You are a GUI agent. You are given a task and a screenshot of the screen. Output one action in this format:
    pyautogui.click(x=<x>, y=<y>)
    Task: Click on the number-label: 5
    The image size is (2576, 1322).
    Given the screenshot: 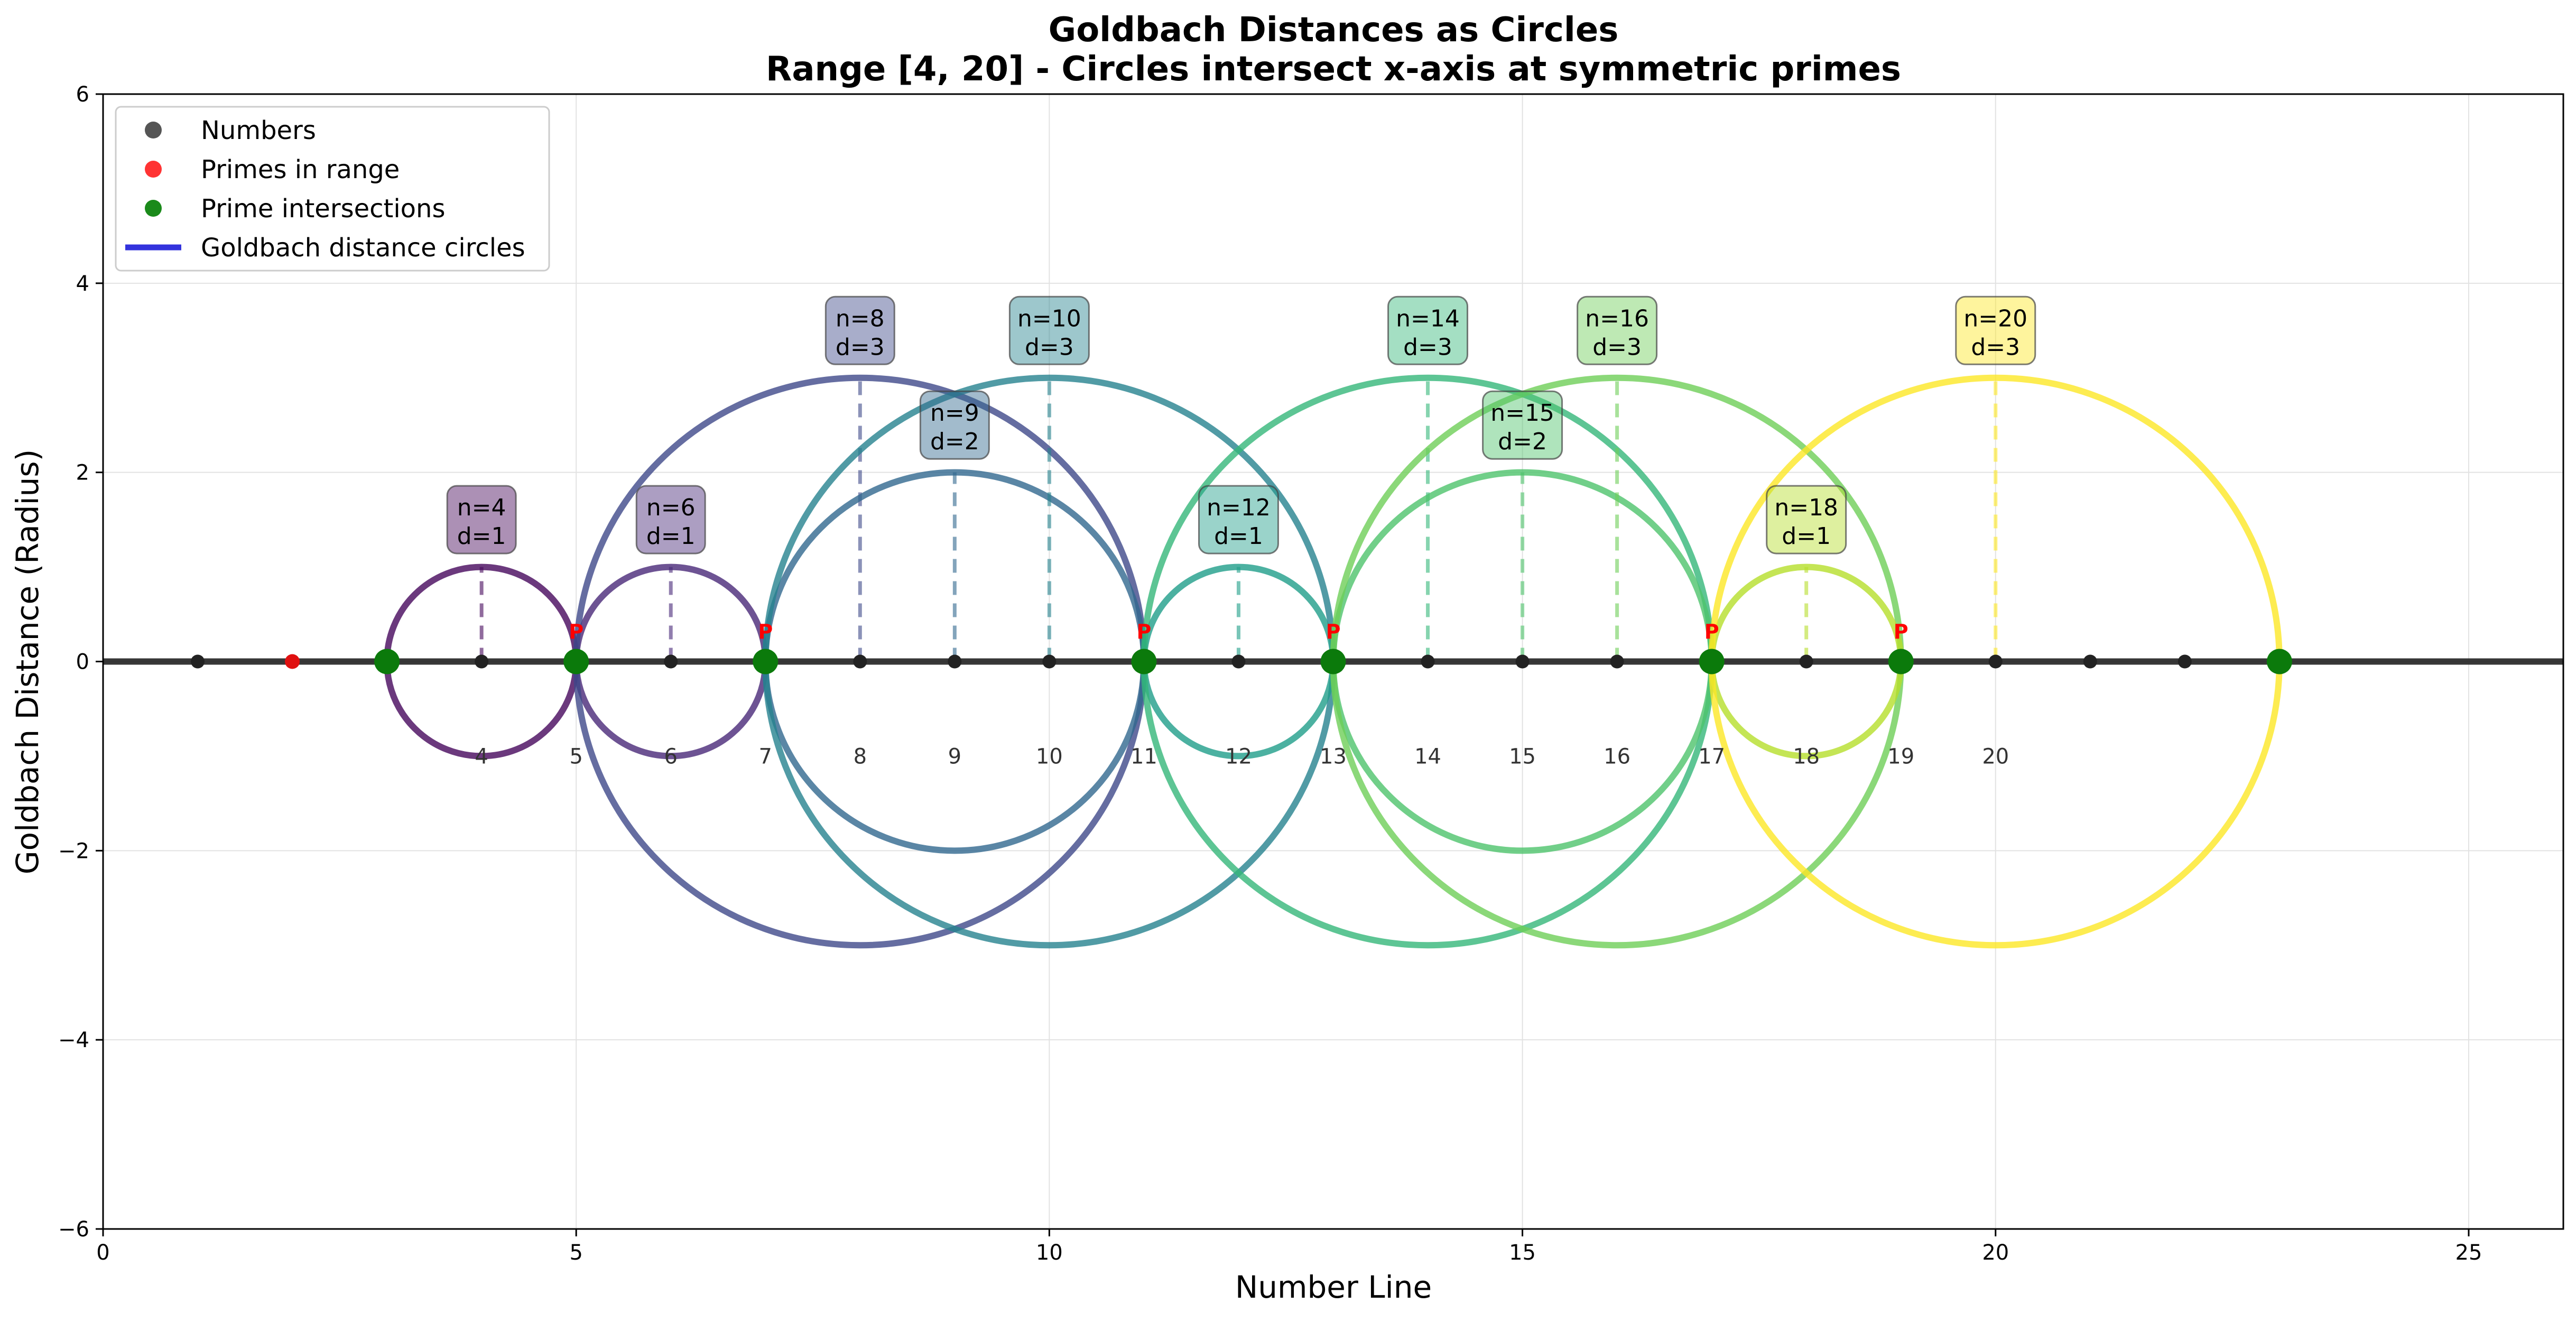 What is the action you would take?
    pyautogui.click(x=575, y=757)
    